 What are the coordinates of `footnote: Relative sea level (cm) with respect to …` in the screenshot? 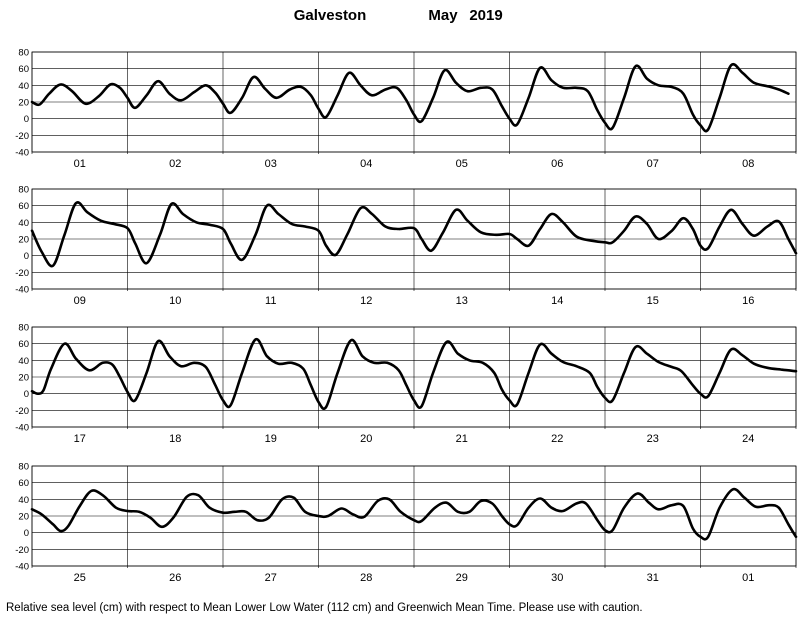 It's located at (324, 608).